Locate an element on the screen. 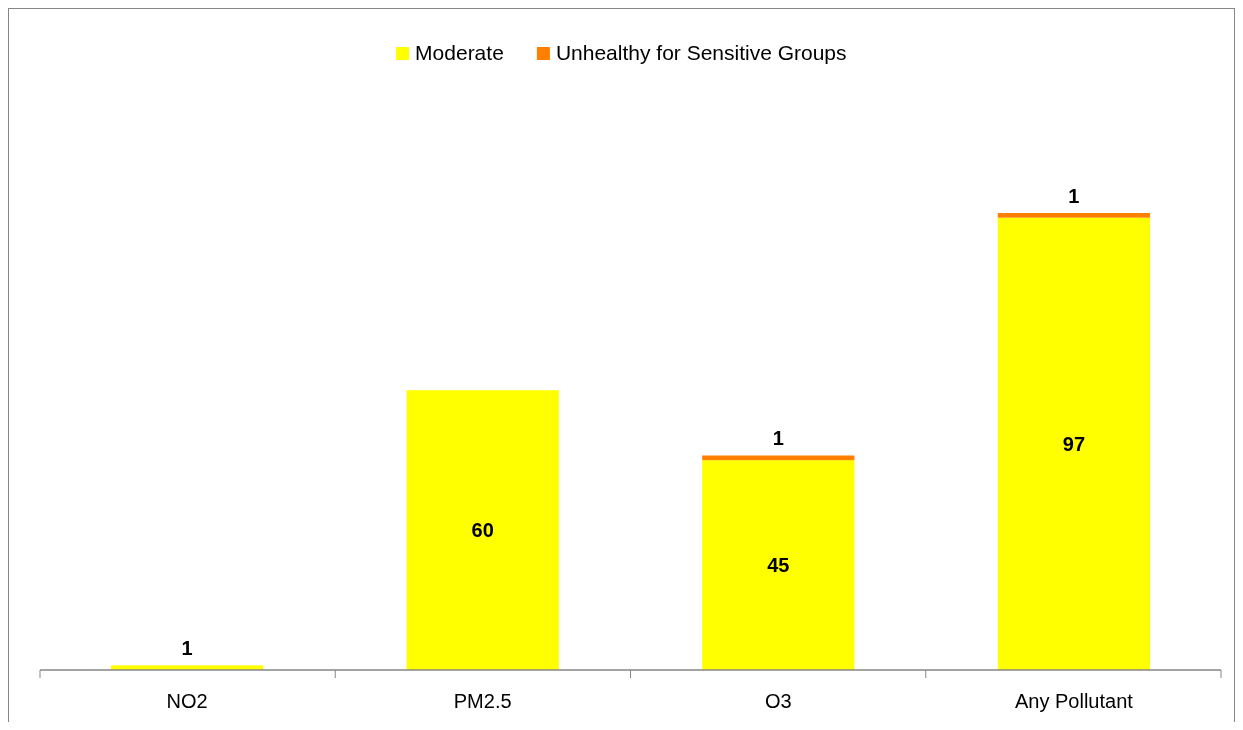 This screenshot has width=1243, height=730. data-label: 45 is located at coordinates (778, 565).